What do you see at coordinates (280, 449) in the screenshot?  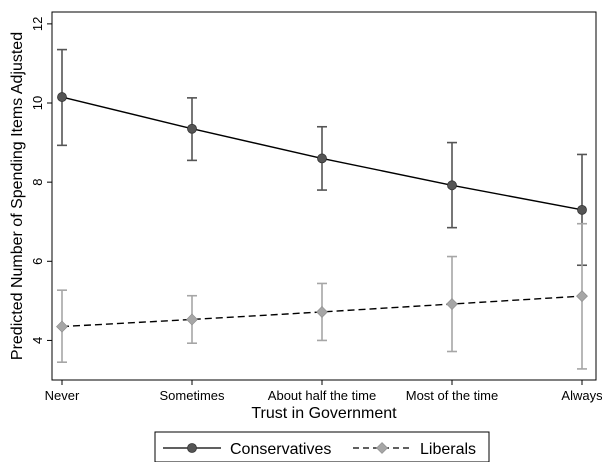 I see `legend-conservatives-label: Conservatives` at bounding box center [280, 449].